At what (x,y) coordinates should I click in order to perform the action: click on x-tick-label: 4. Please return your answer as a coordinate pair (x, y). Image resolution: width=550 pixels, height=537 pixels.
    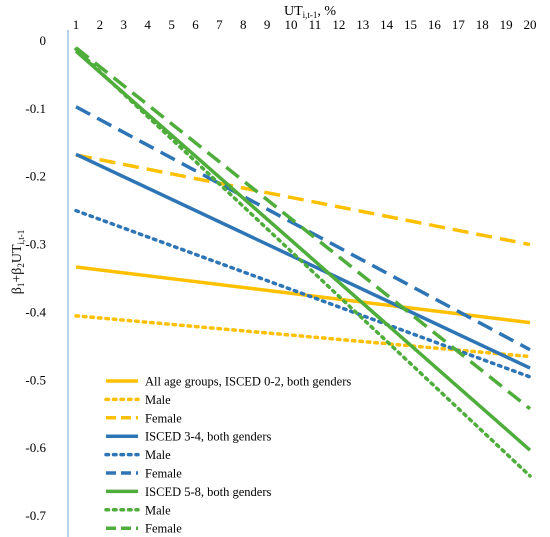
    Looking at the image, I should click on (147, 24).